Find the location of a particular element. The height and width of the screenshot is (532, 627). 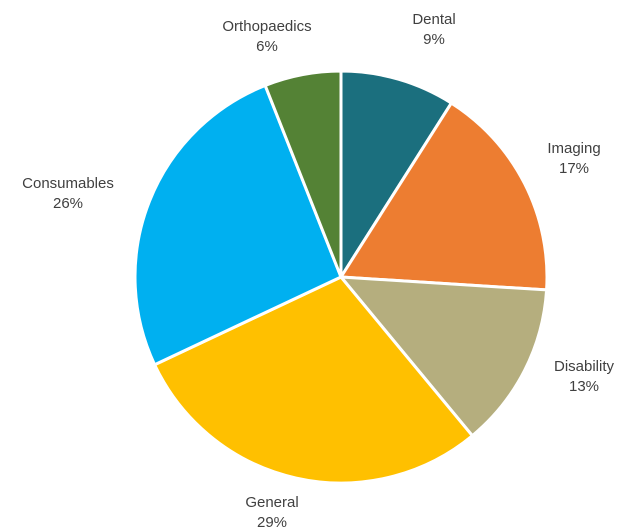

slice-percent-label: 9% is located at coordinates (434, 39).